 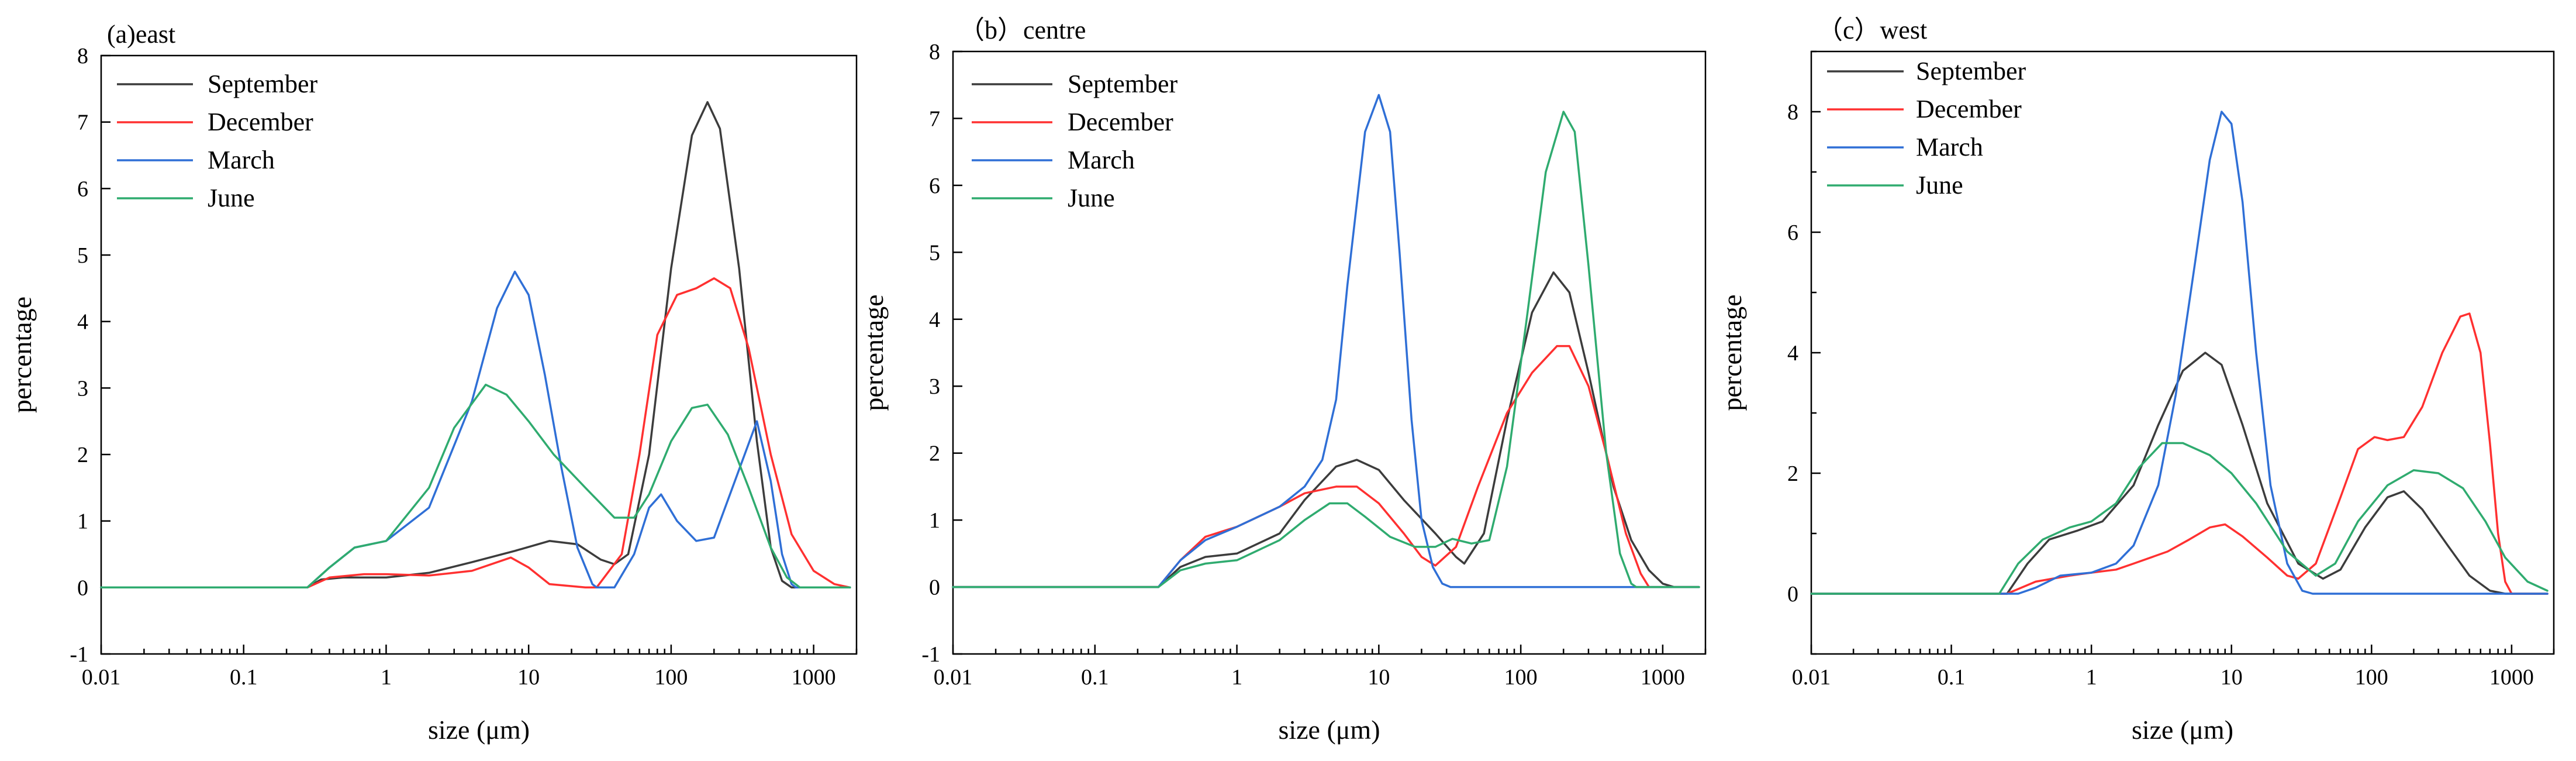 I want to click on panel-title: (a)east, so click(x=141, y=34).